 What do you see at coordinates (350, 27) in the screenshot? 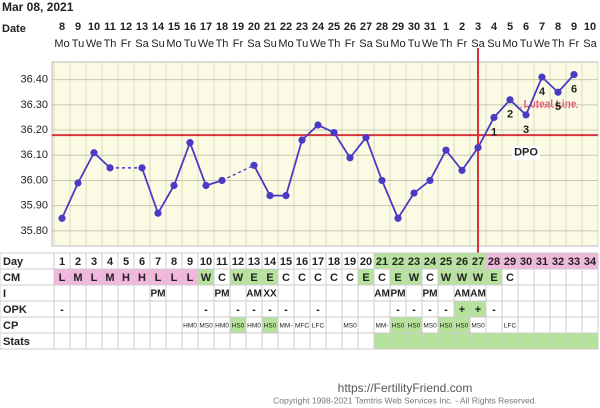
I see `date-label: 26` at bounding box center [350, 27].